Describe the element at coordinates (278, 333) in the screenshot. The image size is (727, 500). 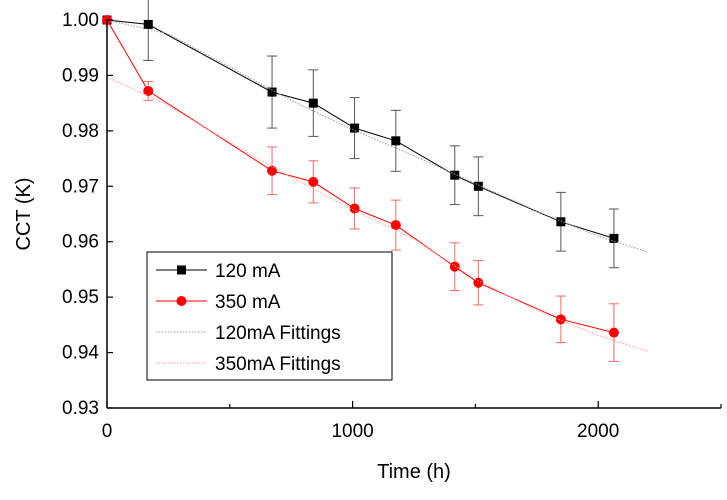
I see `legend-label: 120mA Fittings` at that location.